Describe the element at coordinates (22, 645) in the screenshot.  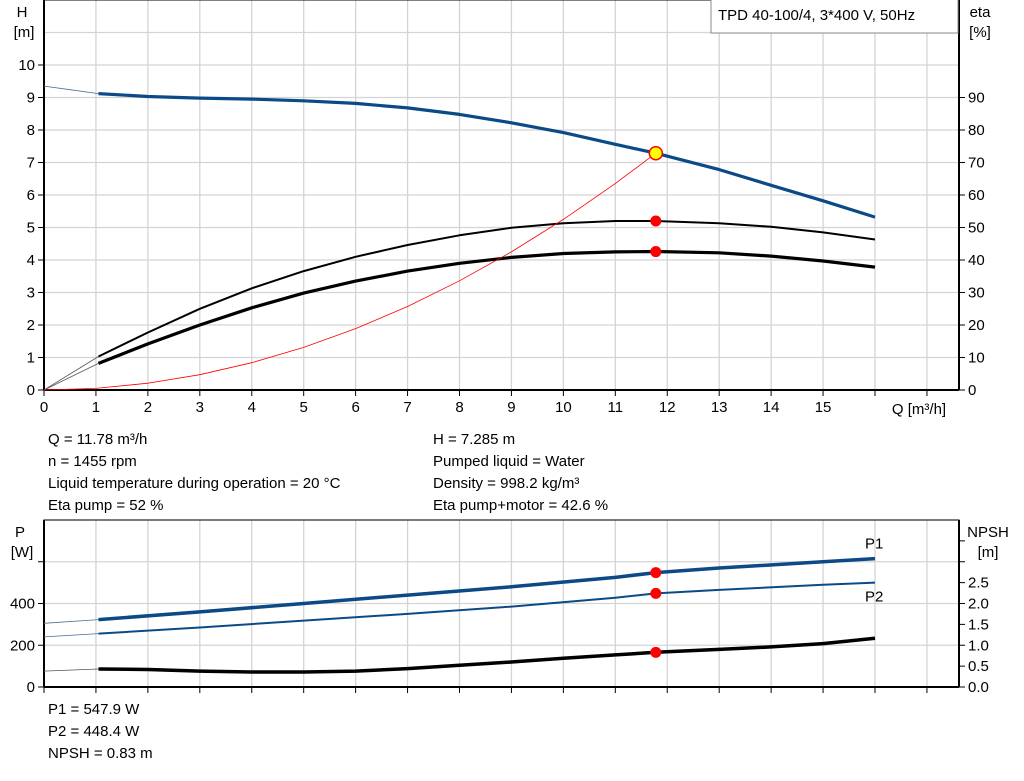
I see `y-tick-label: 200` at that location.